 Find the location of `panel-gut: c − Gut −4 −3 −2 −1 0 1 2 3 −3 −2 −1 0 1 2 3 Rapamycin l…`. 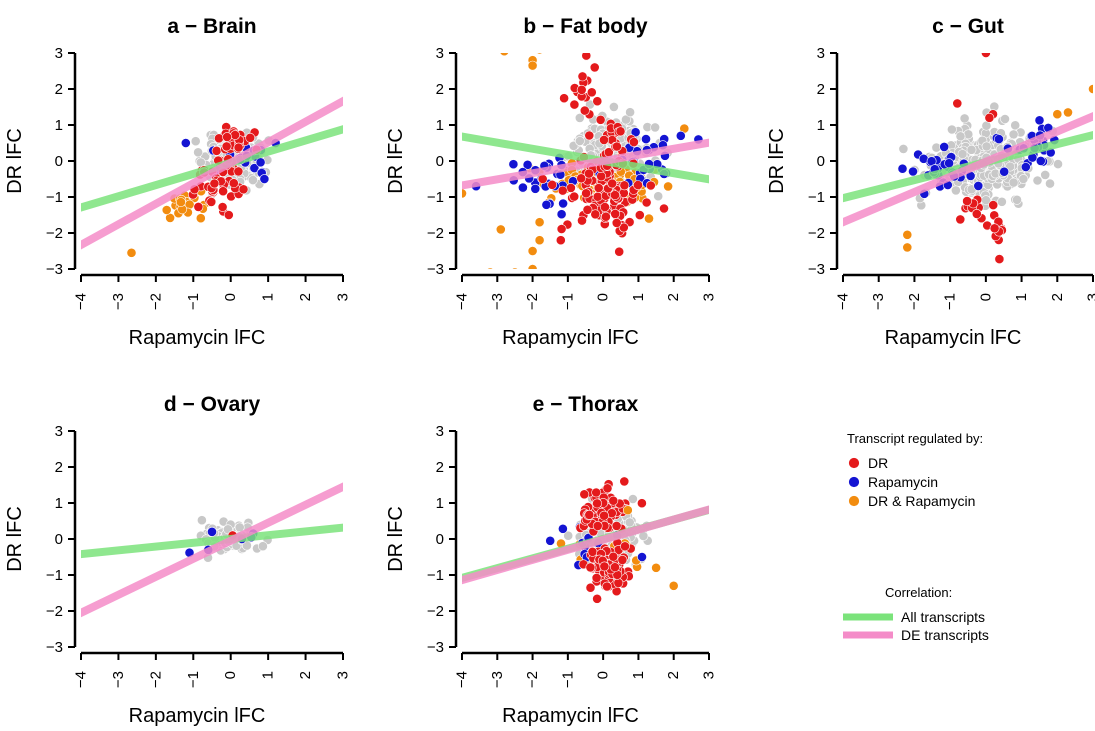

panel-gut: c − Gut −4 −3 −2 −1 0 1 2 3 −3 −2 −1 0 1 2 3 Rapamycin l… is located at coordinates (930, 182).